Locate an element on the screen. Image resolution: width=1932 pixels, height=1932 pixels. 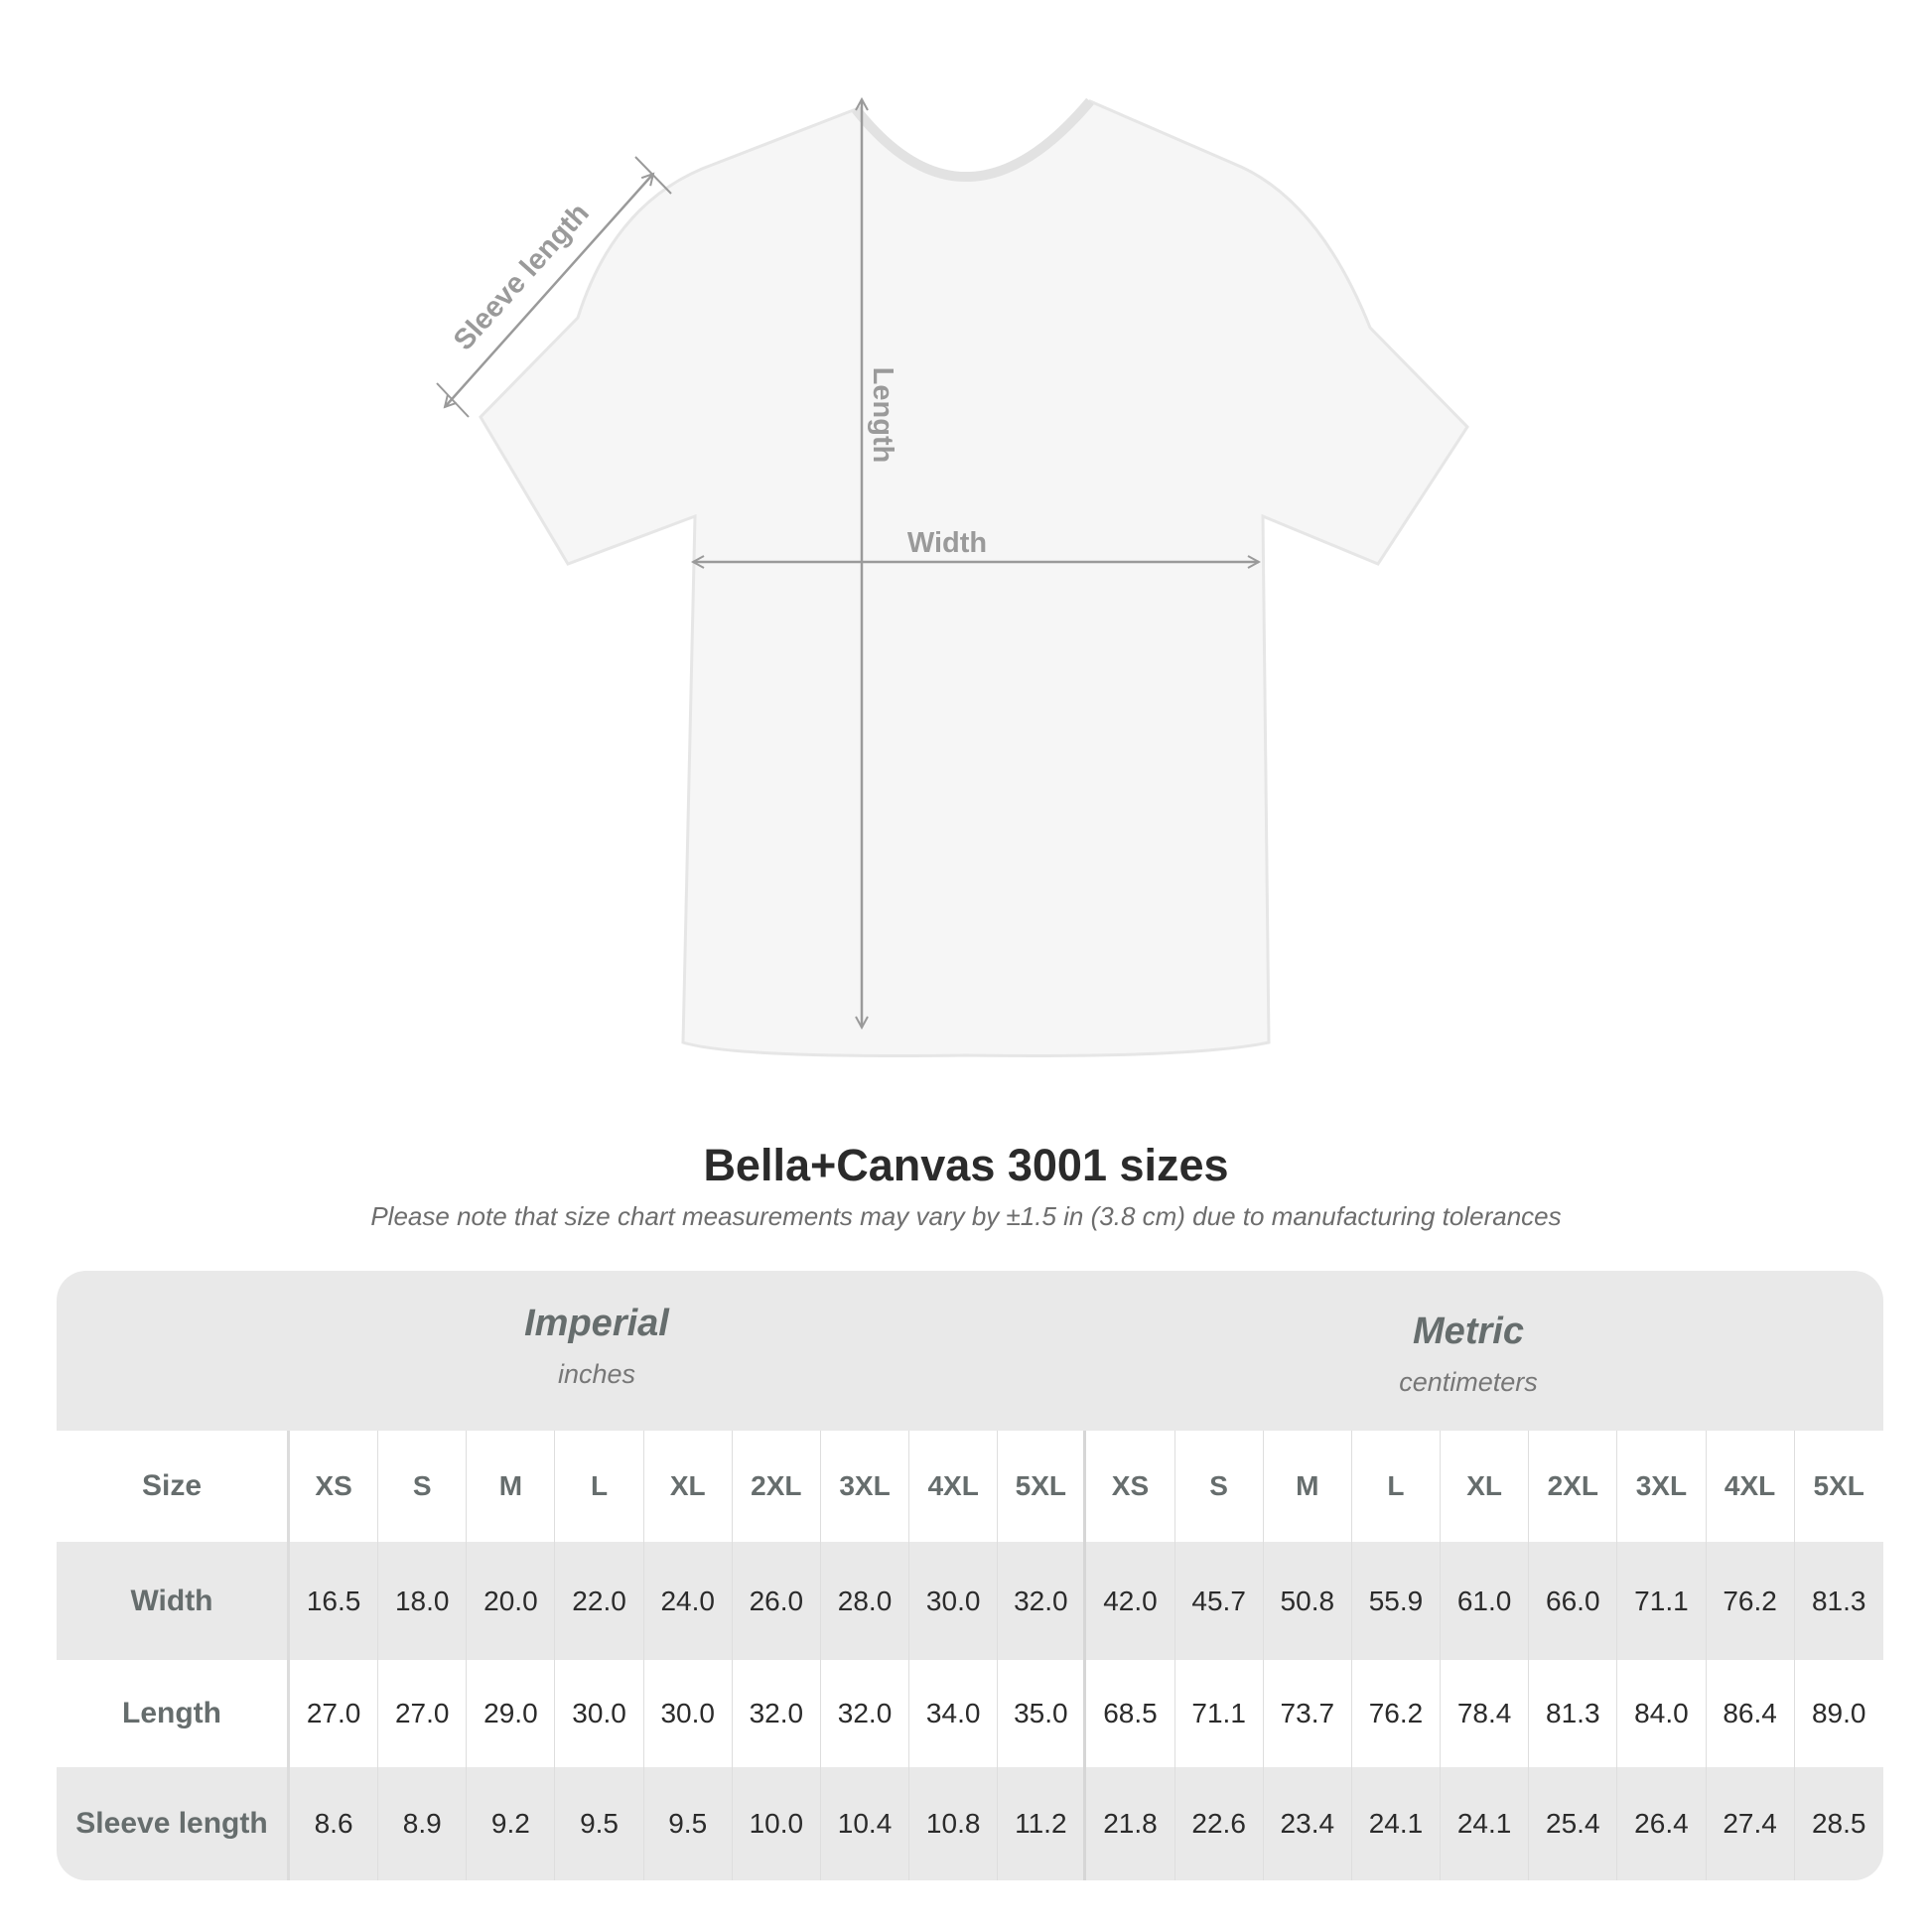
table-cell: 29.0 is located at coordinates (512, 1714).